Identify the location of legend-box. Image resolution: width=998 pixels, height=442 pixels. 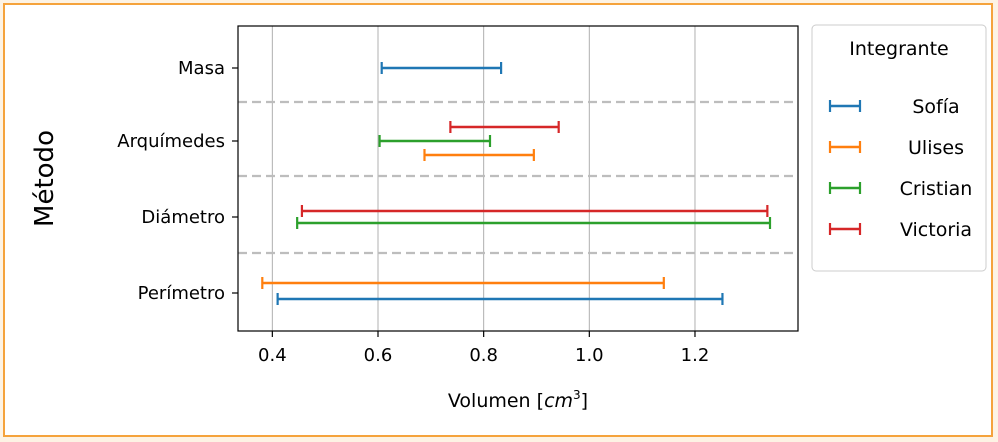
(899, 148).